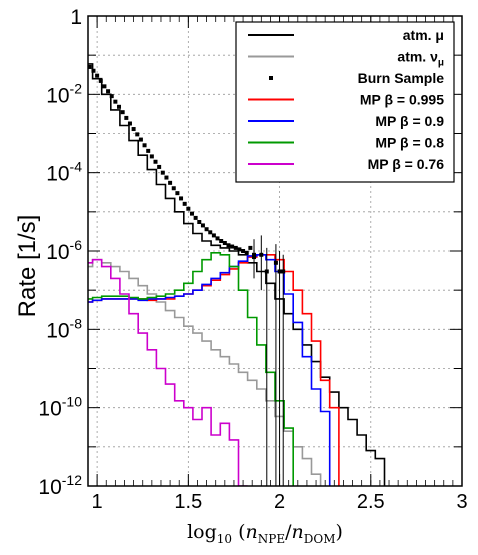 The image size is (478, 555). I want to click on y-tick-label: 10⁻¹², so click(60, 485).